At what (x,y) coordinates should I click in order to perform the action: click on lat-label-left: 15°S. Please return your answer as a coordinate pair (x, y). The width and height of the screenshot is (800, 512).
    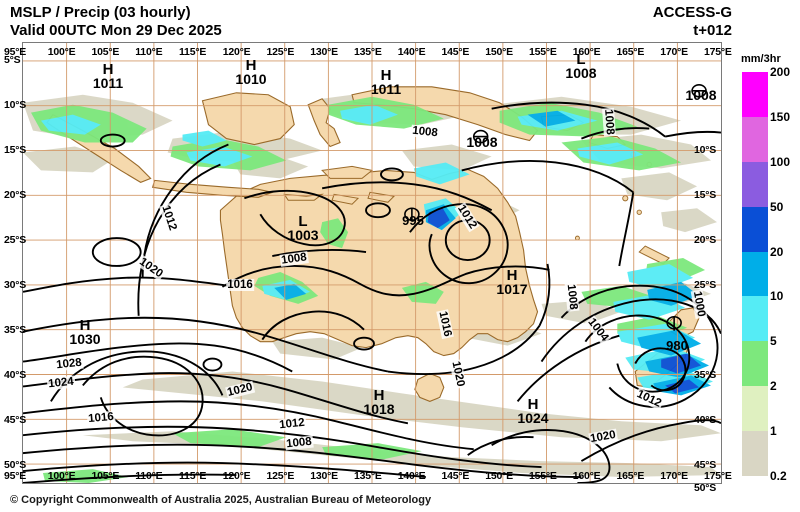
    Looking at the image, I should click on (15, 150).